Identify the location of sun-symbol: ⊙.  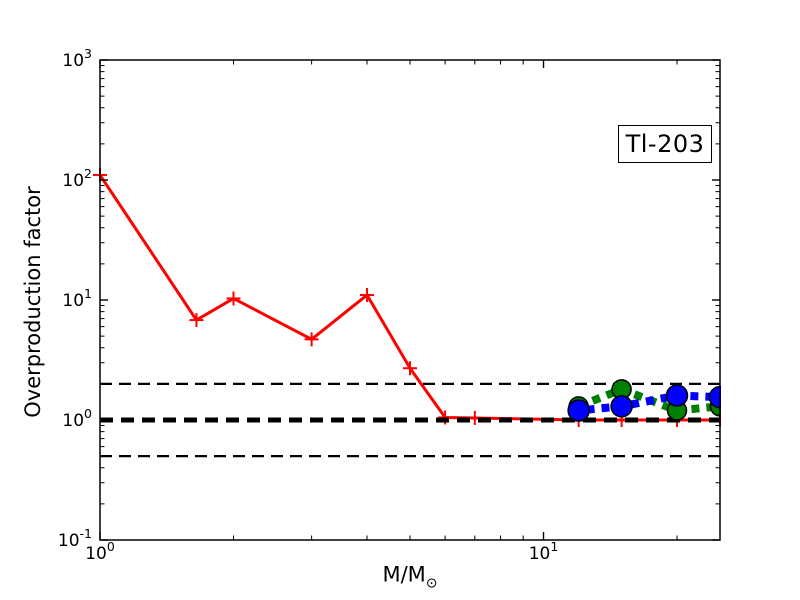
(431, 583).